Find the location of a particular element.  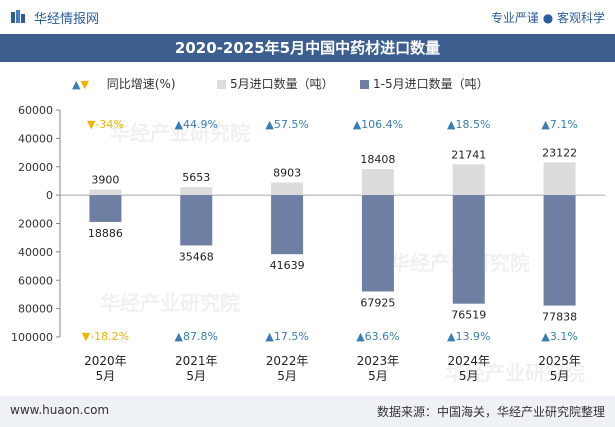

category-label: 2022年 is located at coordinates (287, 361).